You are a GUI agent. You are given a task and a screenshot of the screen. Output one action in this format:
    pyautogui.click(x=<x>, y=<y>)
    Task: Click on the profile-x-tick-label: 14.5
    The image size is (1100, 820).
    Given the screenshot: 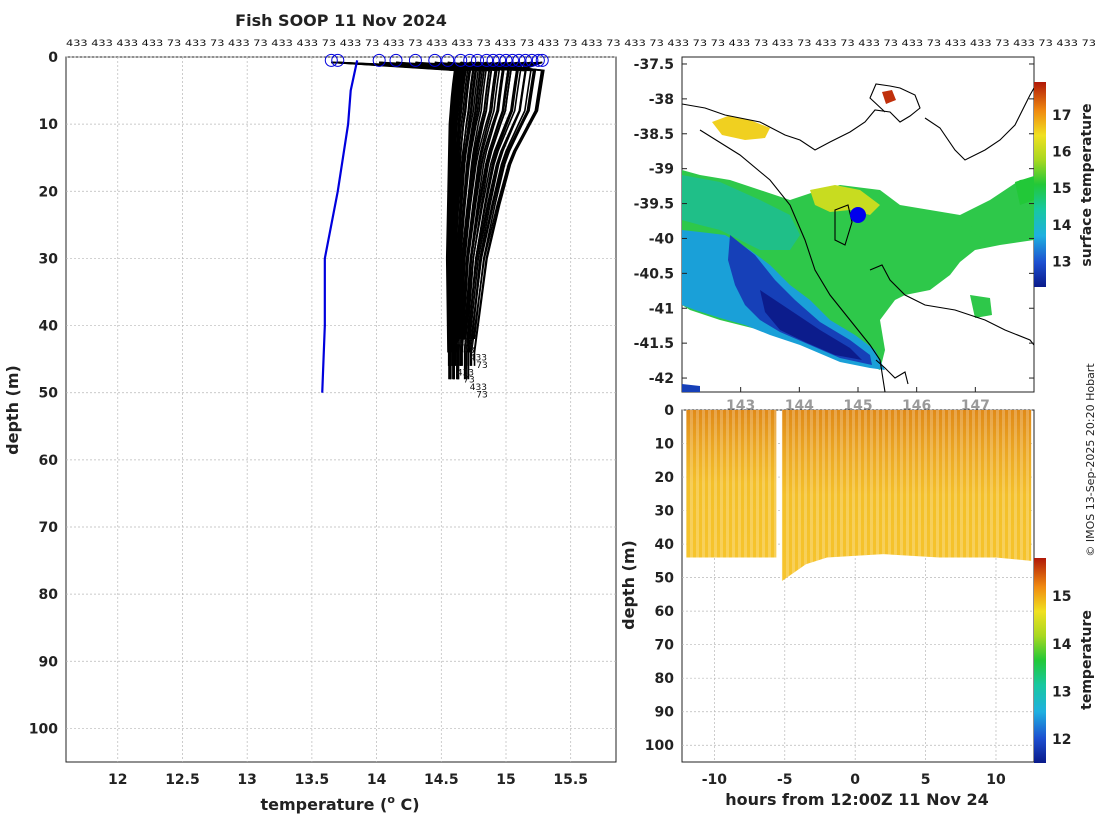 What is the action you would take?
    pyautogui.click(x=441, y=780)
    